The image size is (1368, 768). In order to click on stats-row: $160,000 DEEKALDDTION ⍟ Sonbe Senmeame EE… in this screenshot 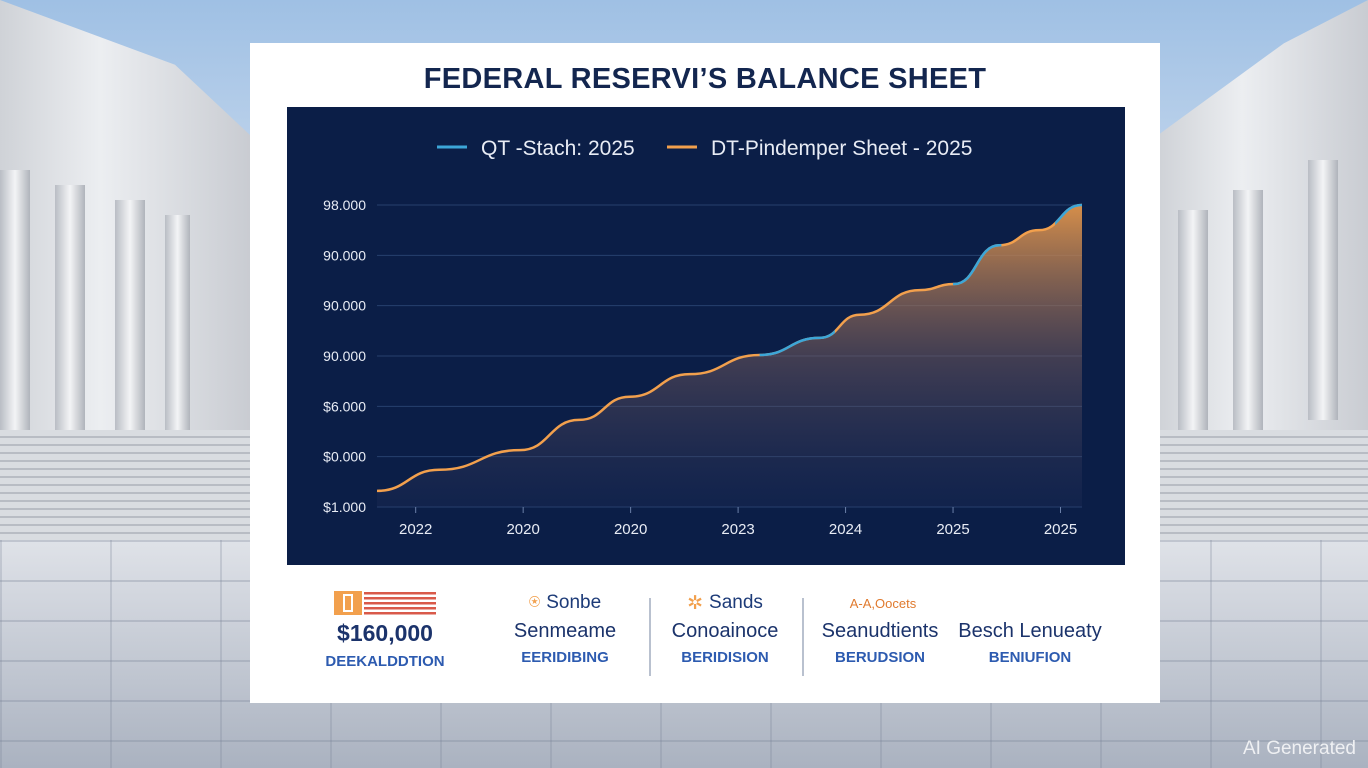, I will do `click(705, 638)`.